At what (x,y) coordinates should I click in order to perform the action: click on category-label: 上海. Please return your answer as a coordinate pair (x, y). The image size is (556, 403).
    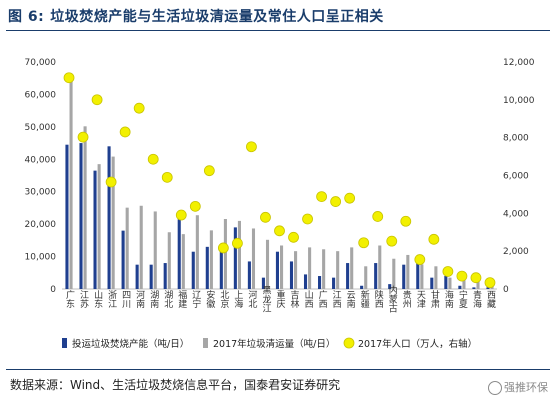
    Looking at the image, I should click on (237, 299).